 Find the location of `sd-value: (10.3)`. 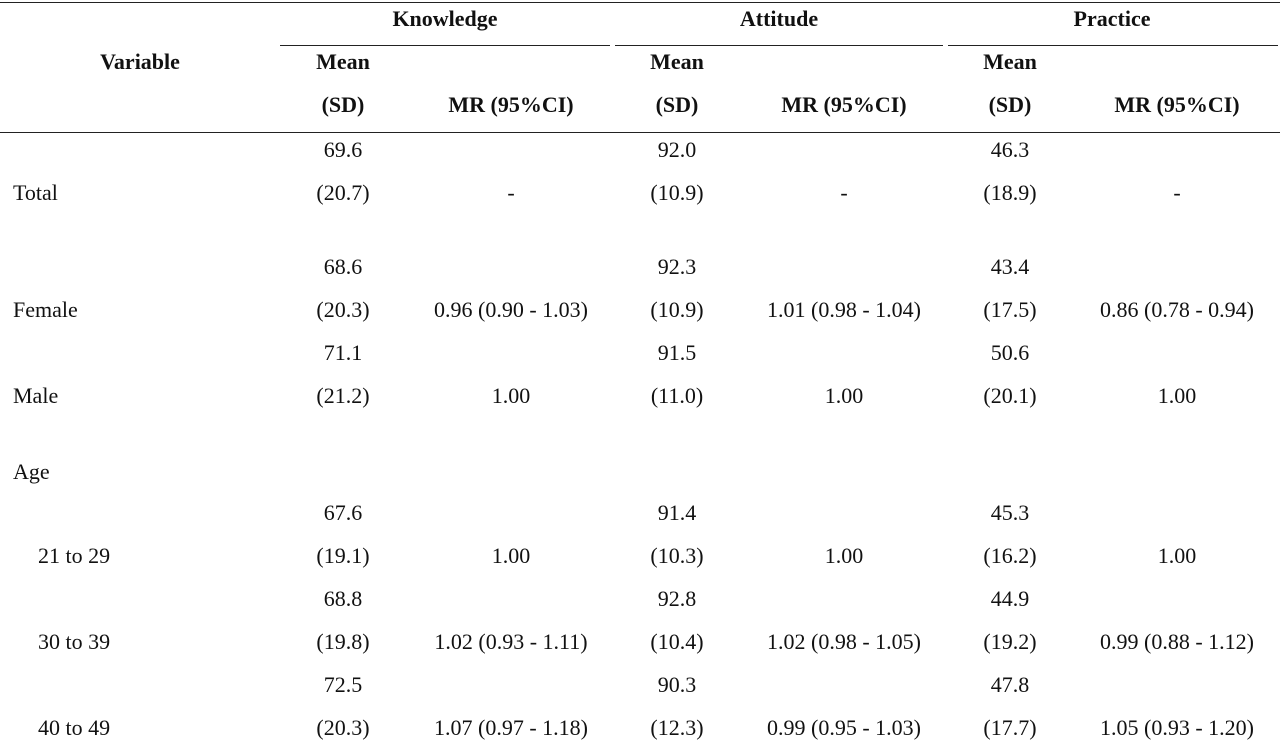

sd-value: (10.3) is located at coordinates (677, 555).